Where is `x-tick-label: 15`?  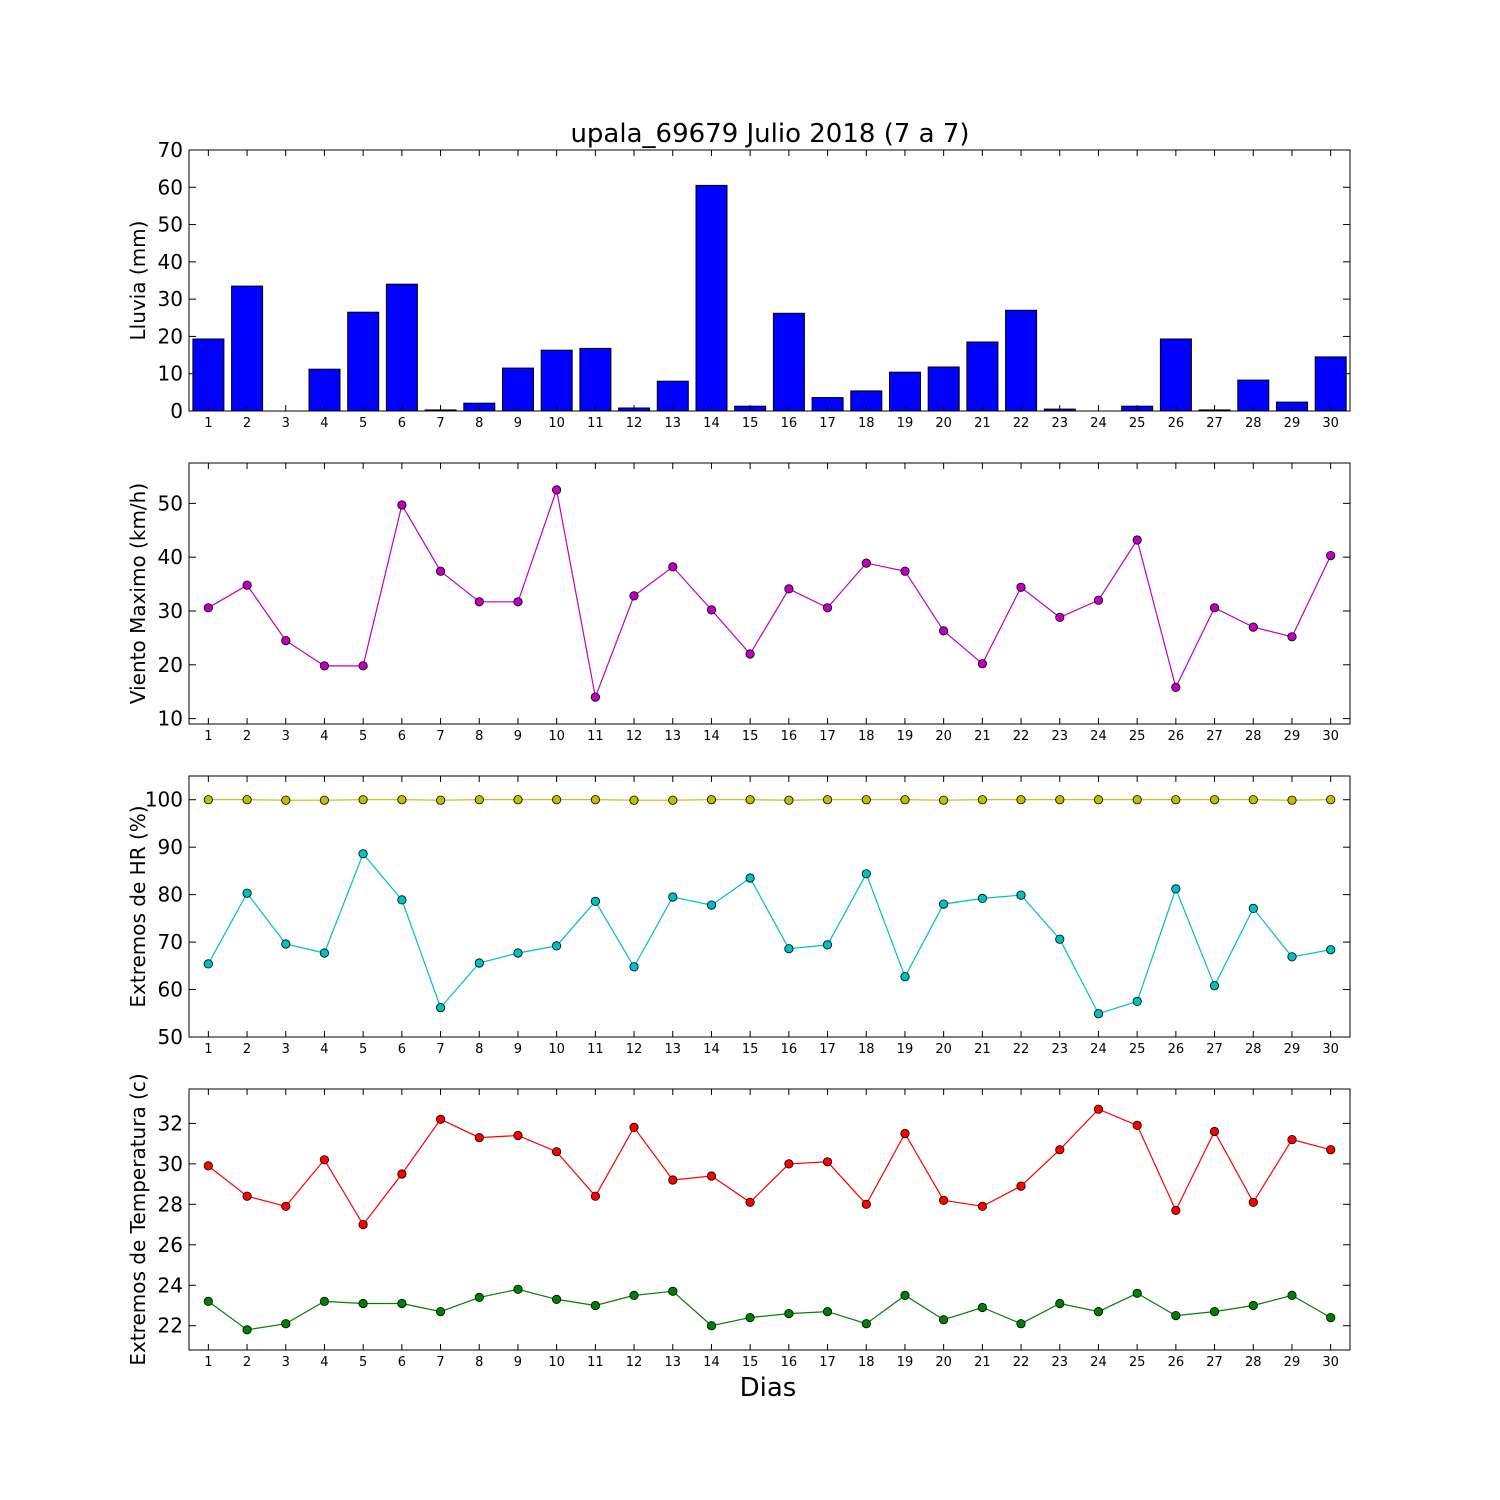 x-tick-label: 15 is located at coordinates (750, 1362).